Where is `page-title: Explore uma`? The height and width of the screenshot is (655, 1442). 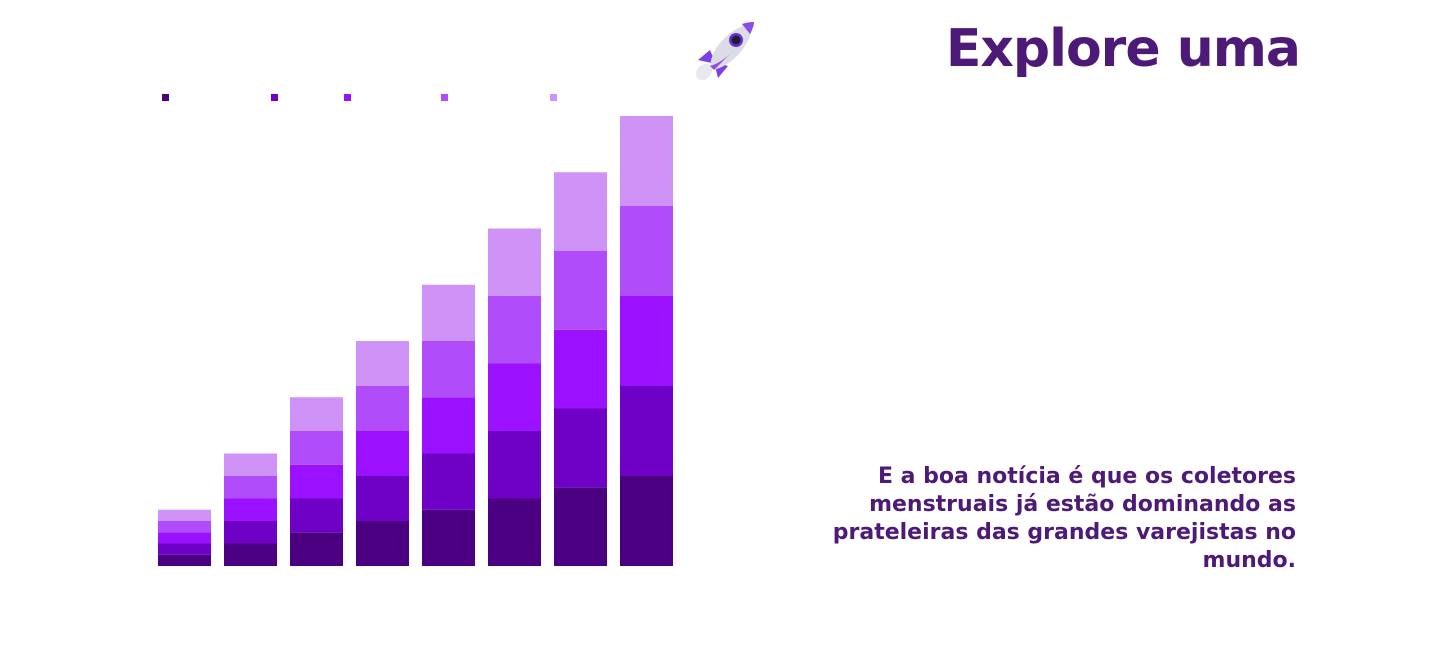 page-title: Explore uma is located at coordinates (1123, 49).